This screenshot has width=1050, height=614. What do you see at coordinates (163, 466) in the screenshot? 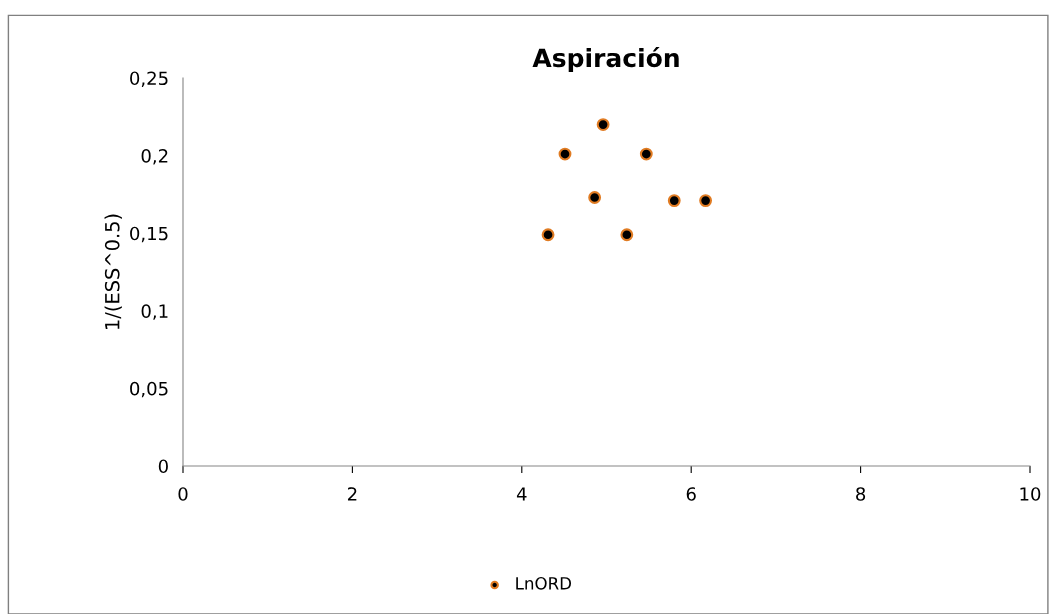
I see `y-tick-label: 0` at bounding box center [163, 466].